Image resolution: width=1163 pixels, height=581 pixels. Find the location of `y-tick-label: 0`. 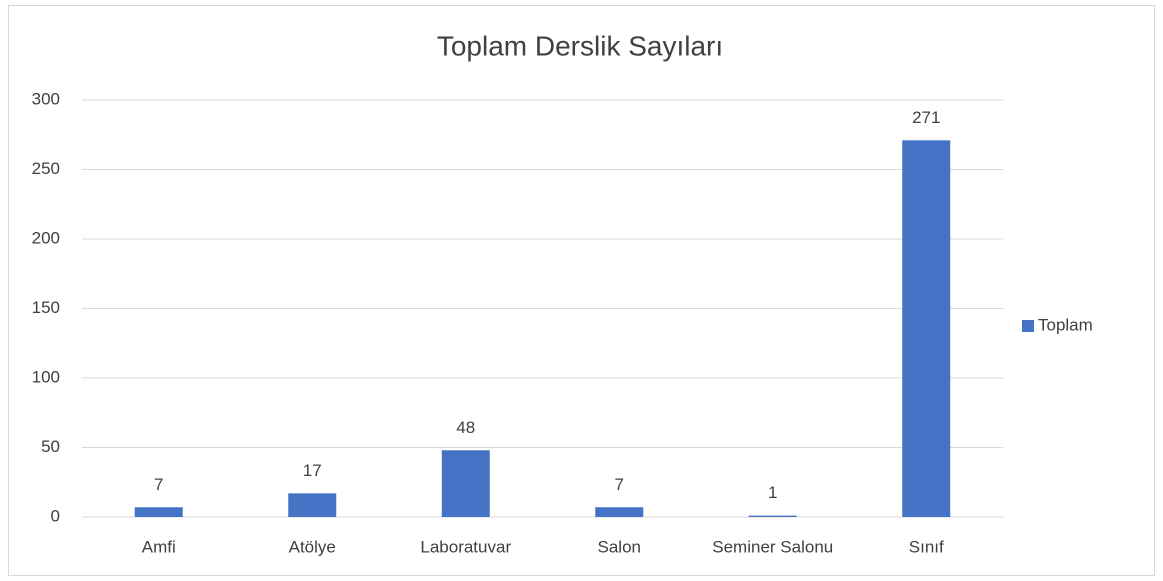

y-tick-label: 0 is located at coordinates (55, 515).